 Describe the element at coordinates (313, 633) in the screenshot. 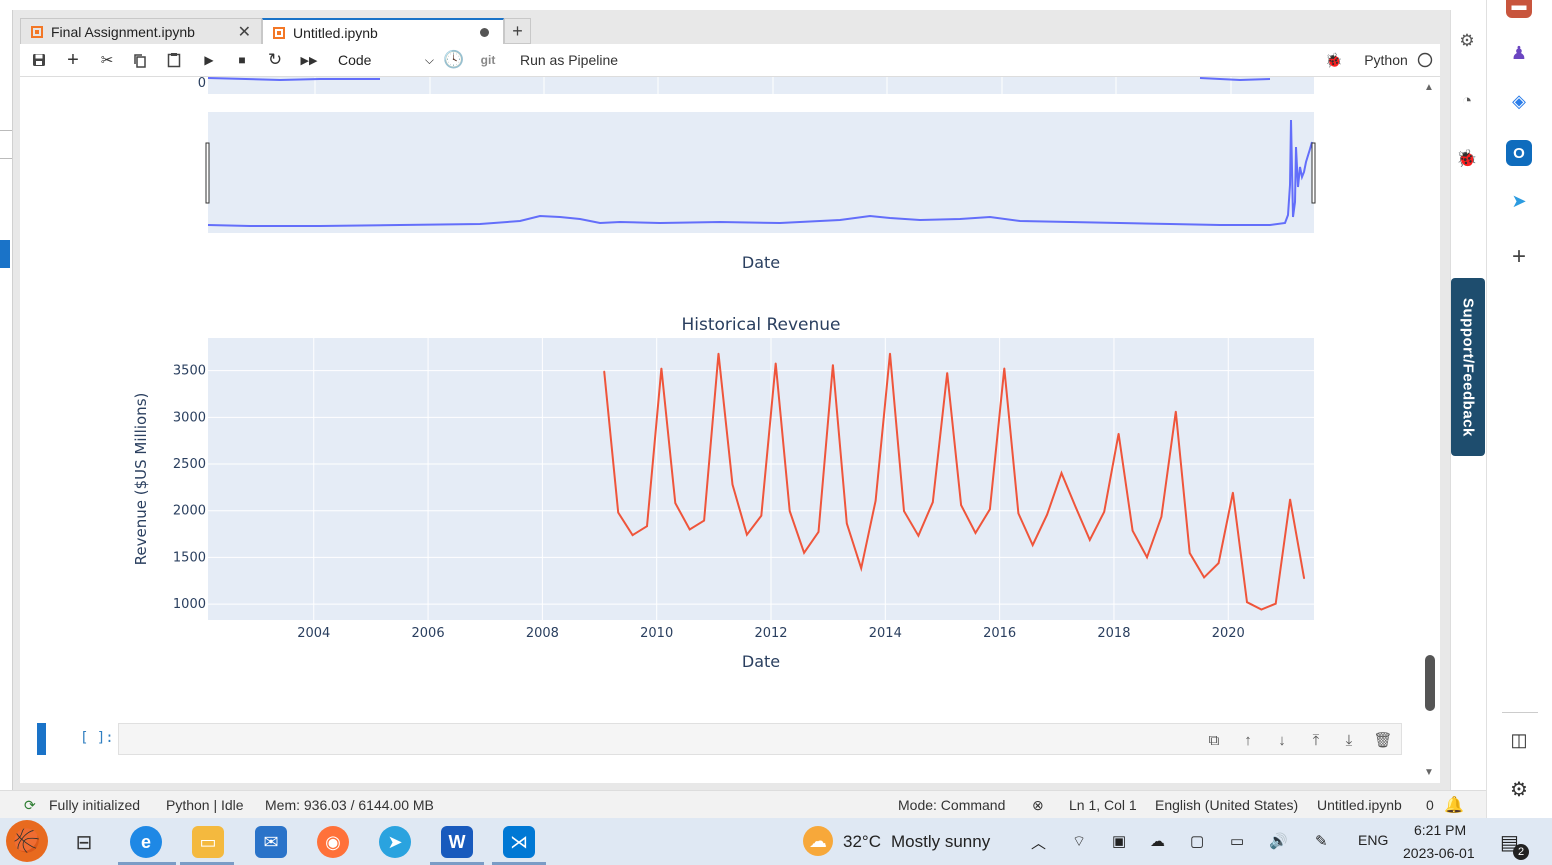

I see `x-tick-label: 2004` at that location.